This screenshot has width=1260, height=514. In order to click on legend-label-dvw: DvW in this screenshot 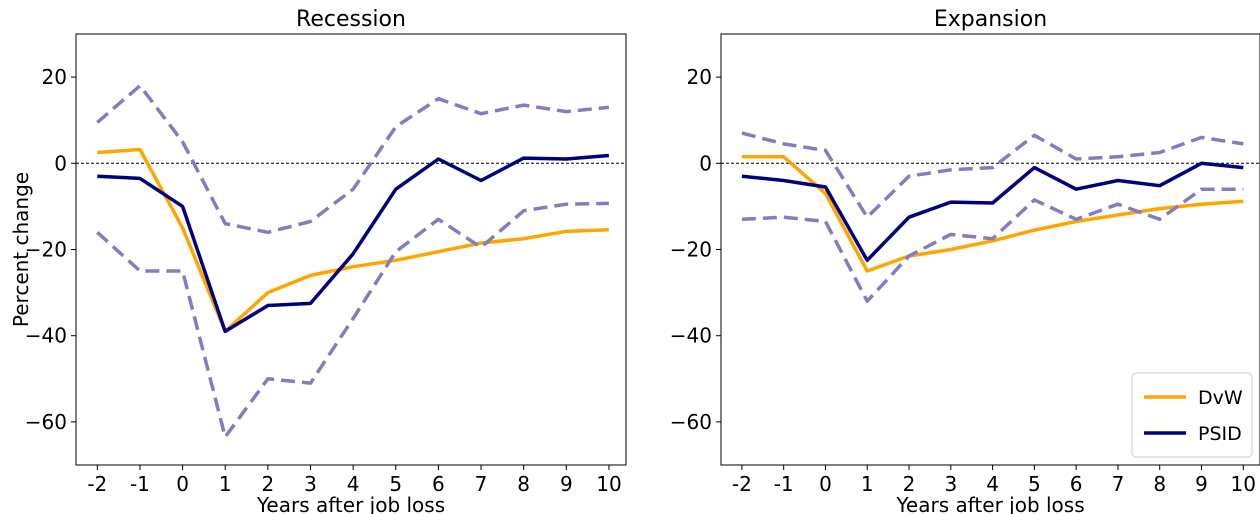, I will do `click(1220, 398)`.